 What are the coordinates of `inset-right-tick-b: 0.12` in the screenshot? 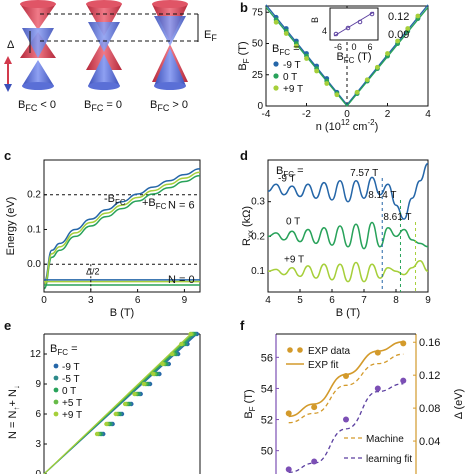 It's located at (398, 17).